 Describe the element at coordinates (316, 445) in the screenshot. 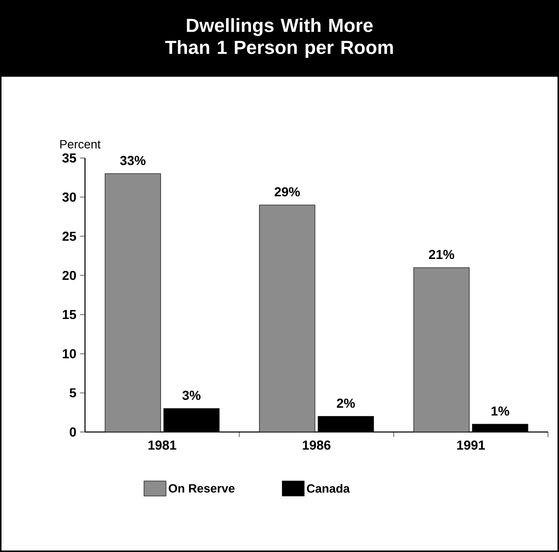

I see `x-tick-label: 1986` at that location.